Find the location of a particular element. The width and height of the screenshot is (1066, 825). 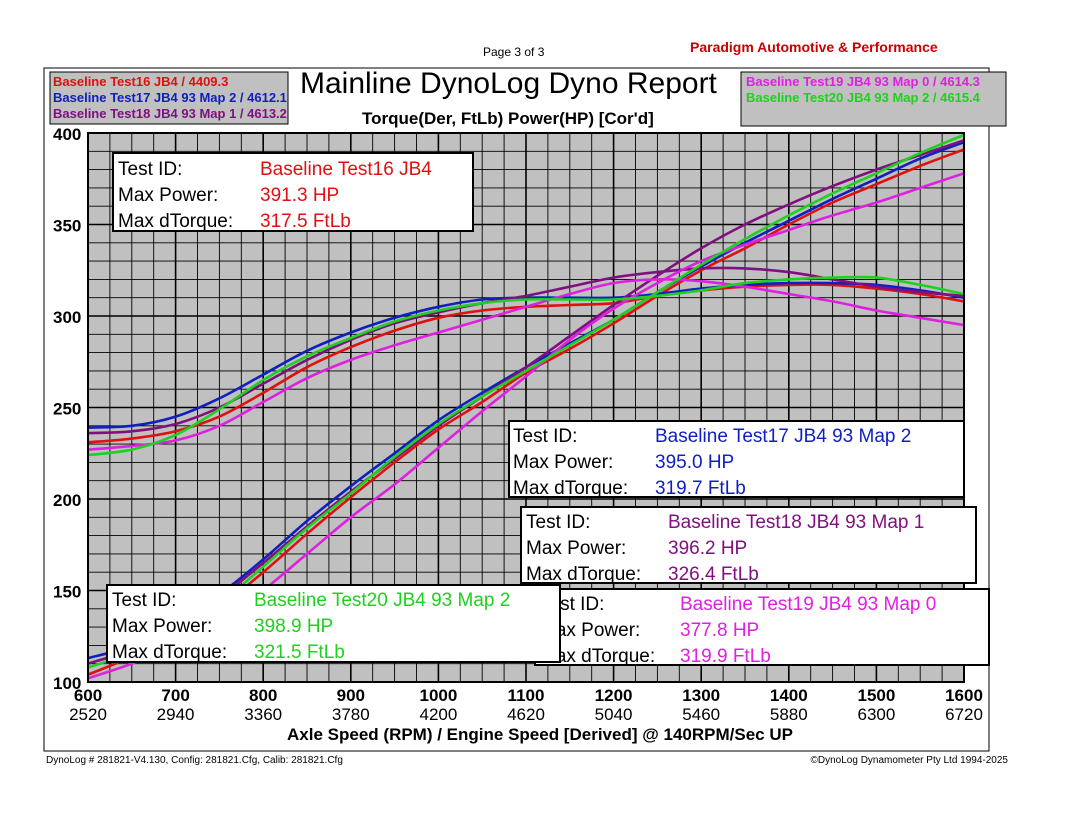

x-tick-label-axle: 1500 is located at coordinates (876, 695).